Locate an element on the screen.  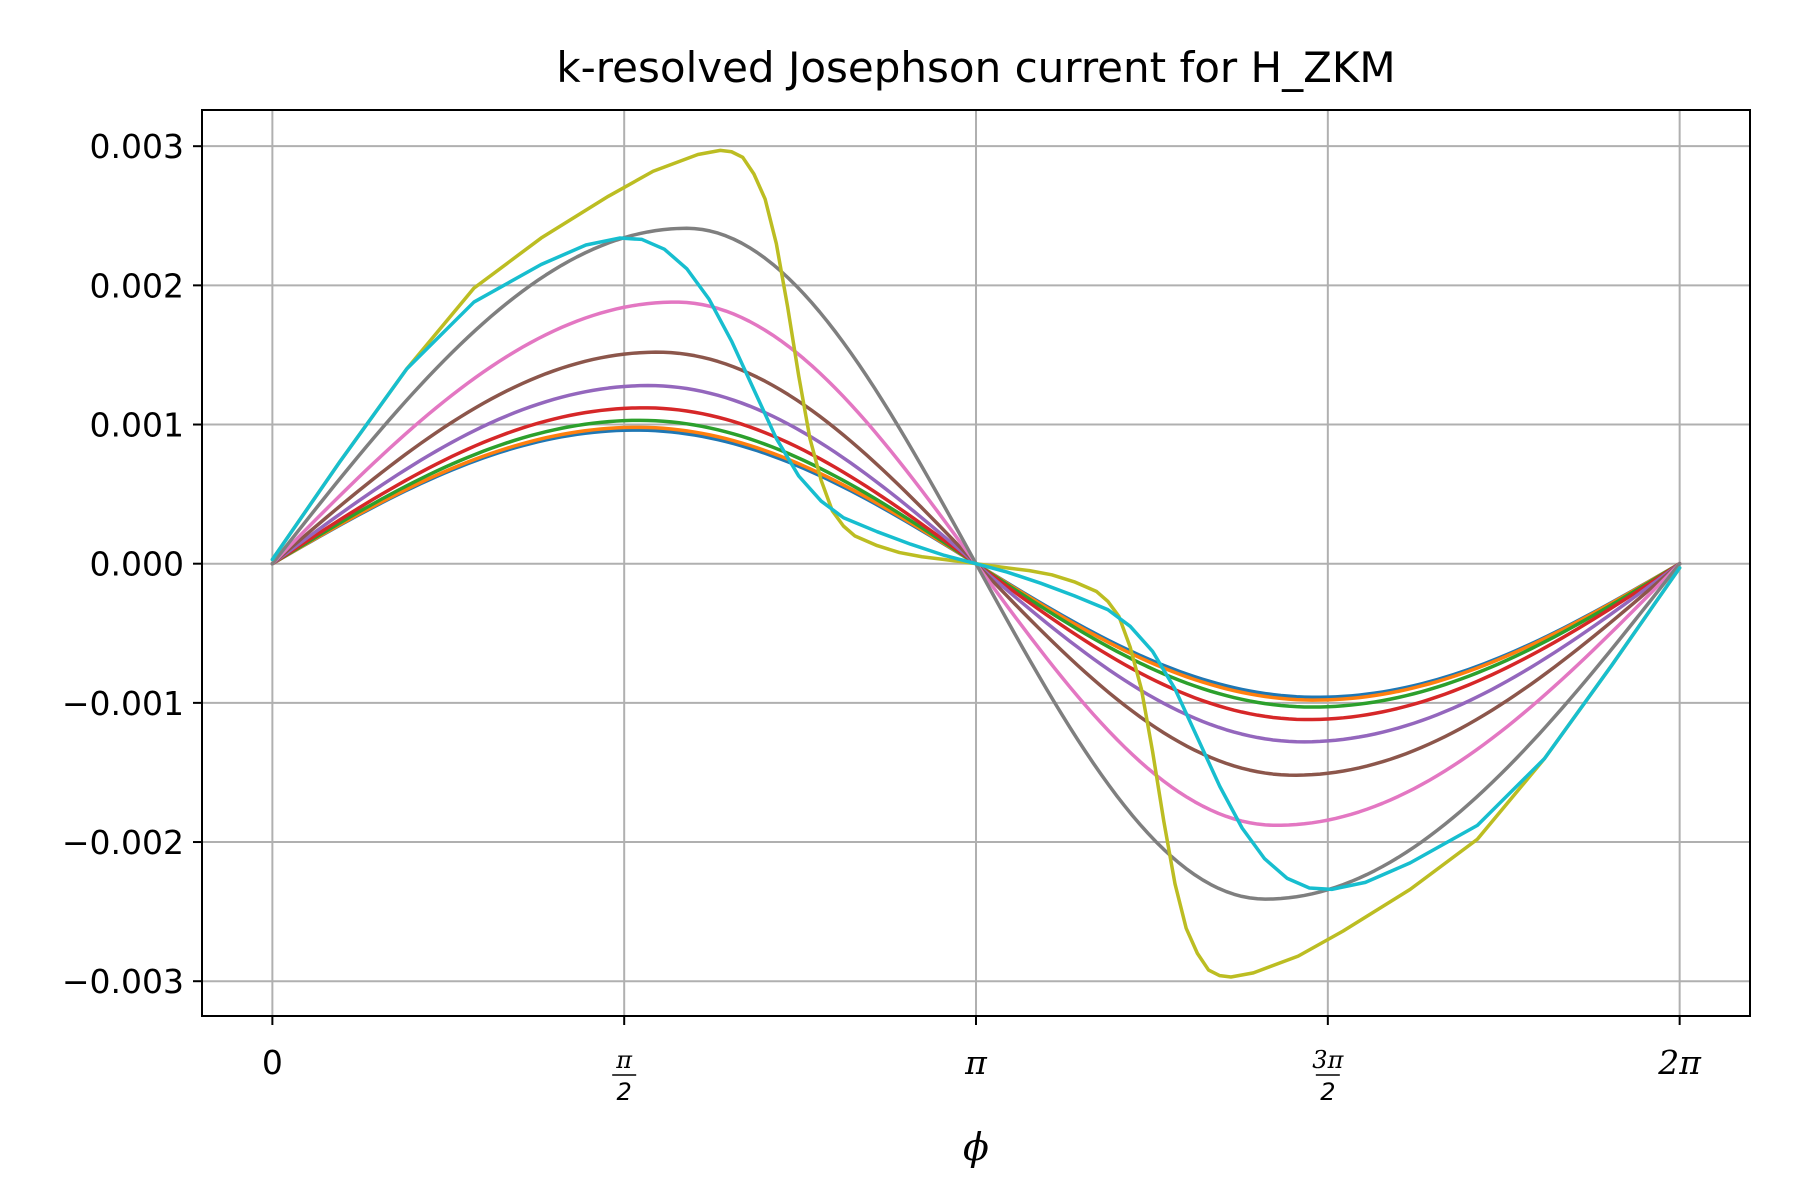
y-axis-ticks: 0.003 0.002 0.001 0.000 −0.001 −0.002 −0.003 is located at coordinates (132, 564).